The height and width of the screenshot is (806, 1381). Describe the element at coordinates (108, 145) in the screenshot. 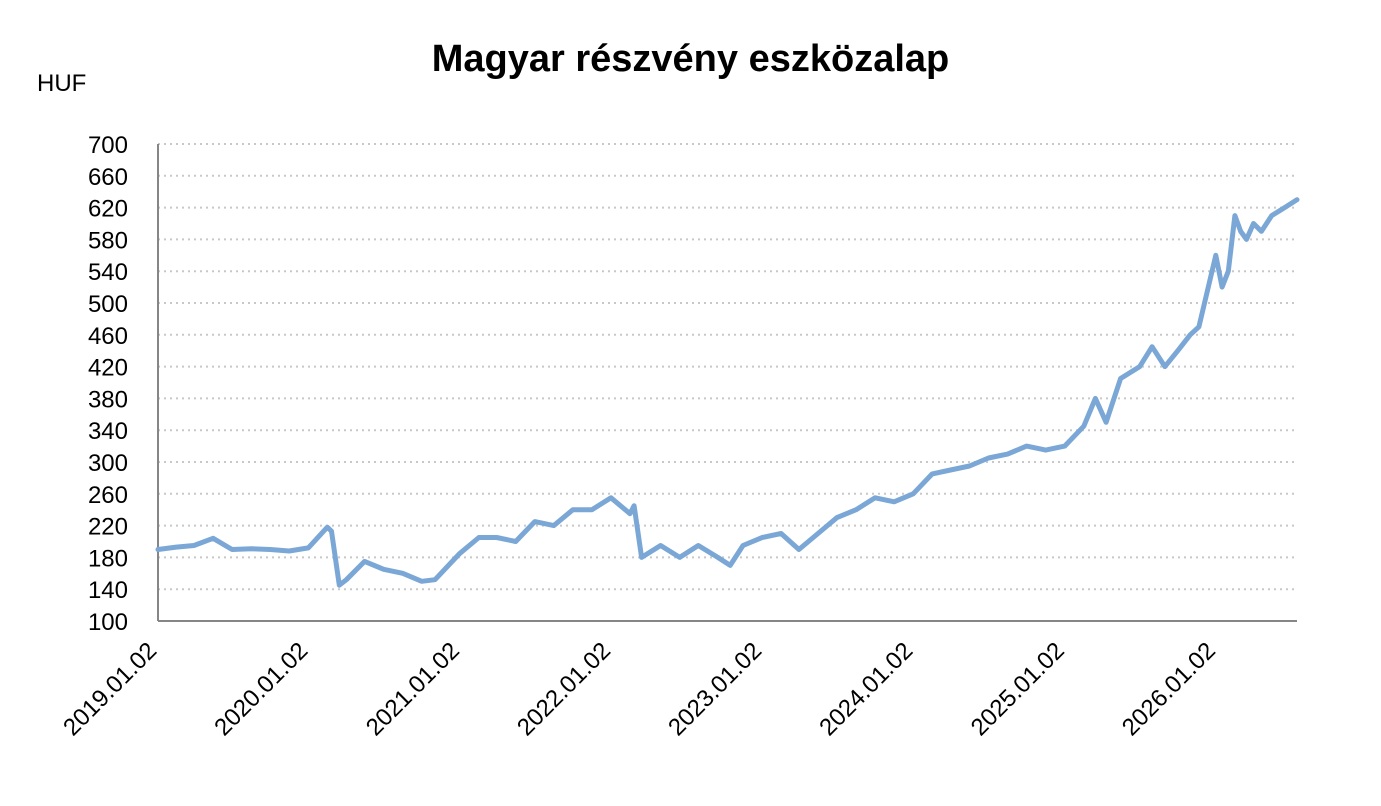

I see `y-tick-label: 700` at that location.